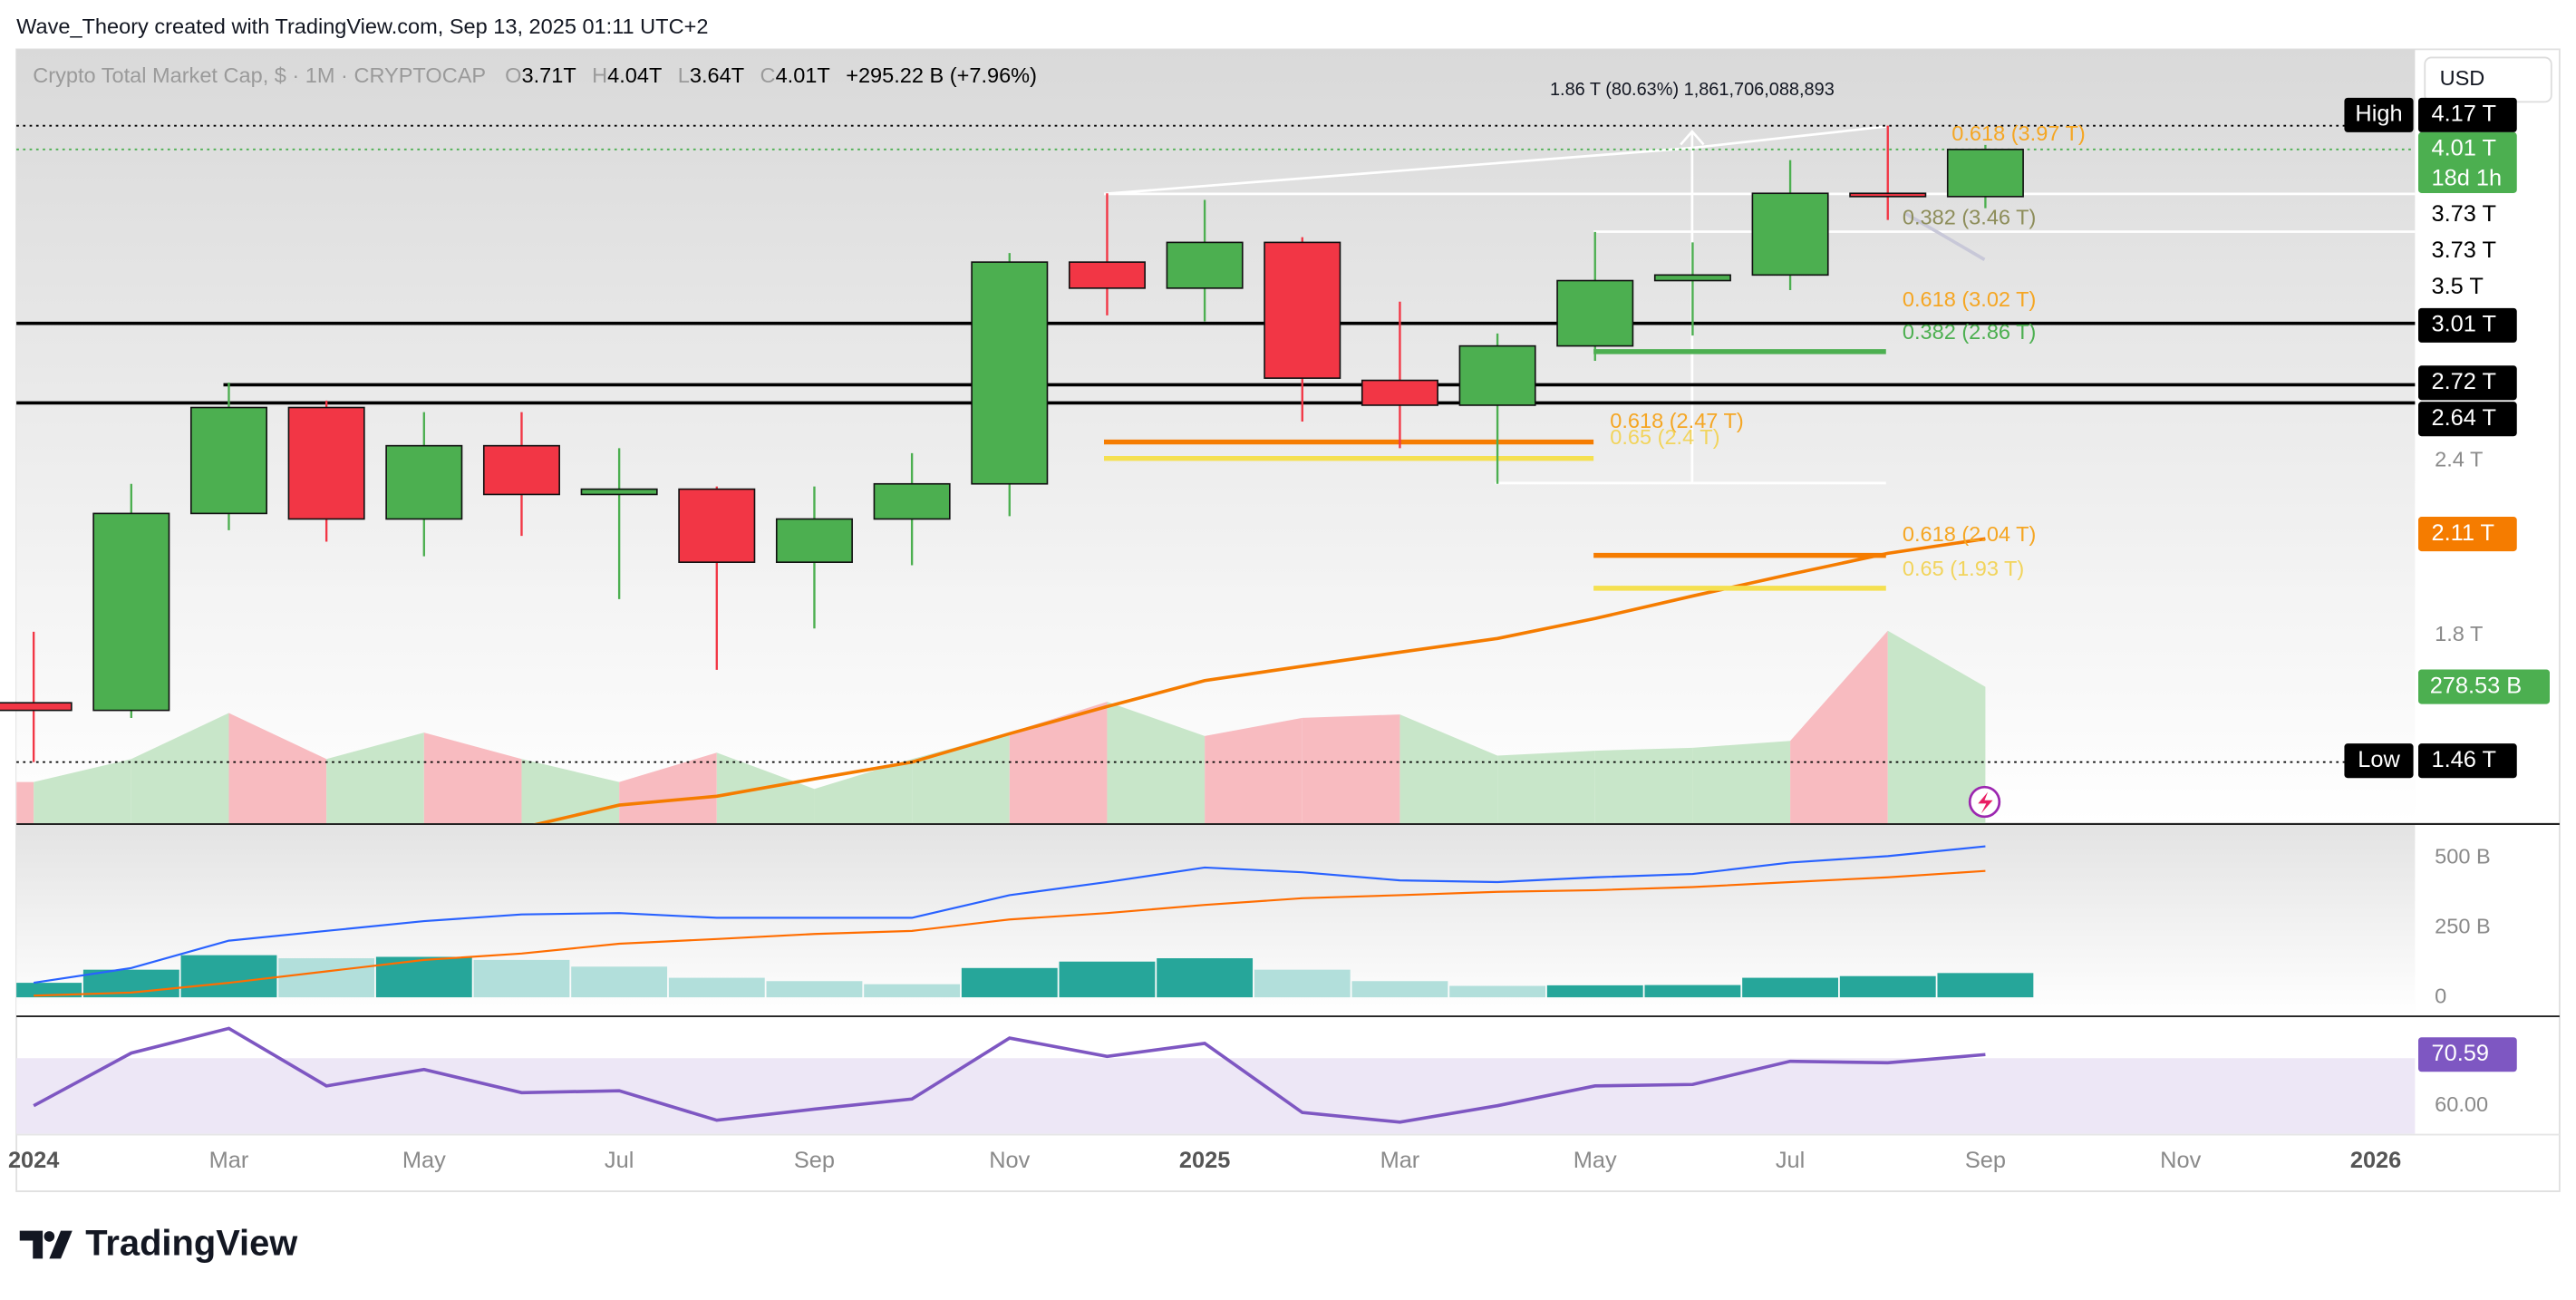  What do you see at coordinates (1676, 420) in the screenshot?
I see `fib-label: 0.618 (2.47 T)` at bounding box center [1676, 420].